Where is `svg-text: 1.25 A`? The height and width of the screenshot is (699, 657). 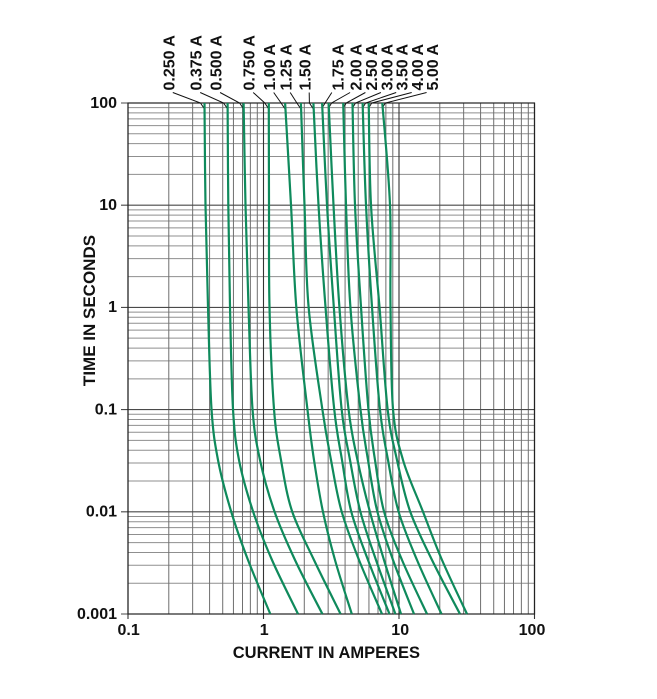 svg-text: 1.25 A is located at coordinates (287, 67).